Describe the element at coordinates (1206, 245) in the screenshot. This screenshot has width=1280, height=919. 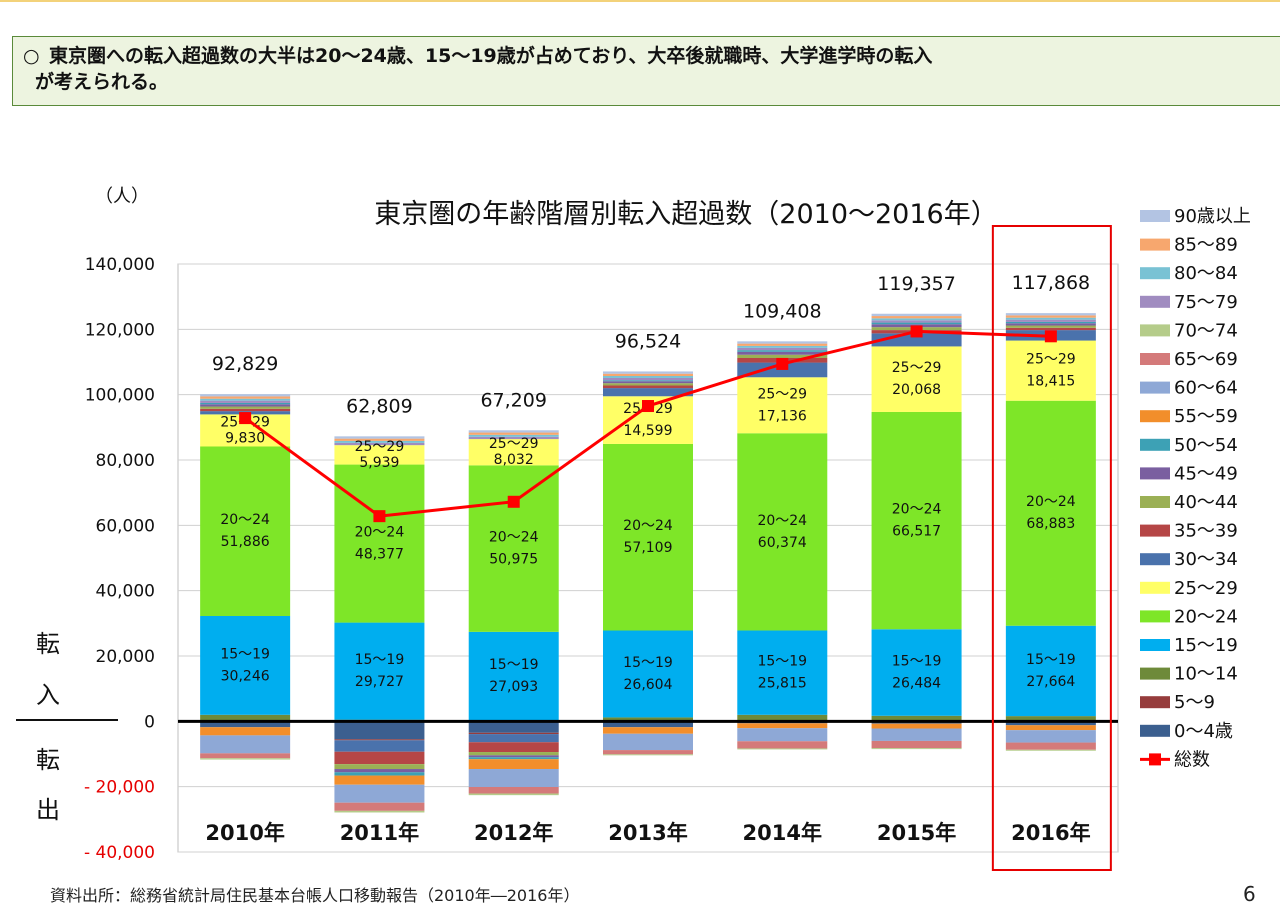
I see `legend-label: 85～89` at that location.